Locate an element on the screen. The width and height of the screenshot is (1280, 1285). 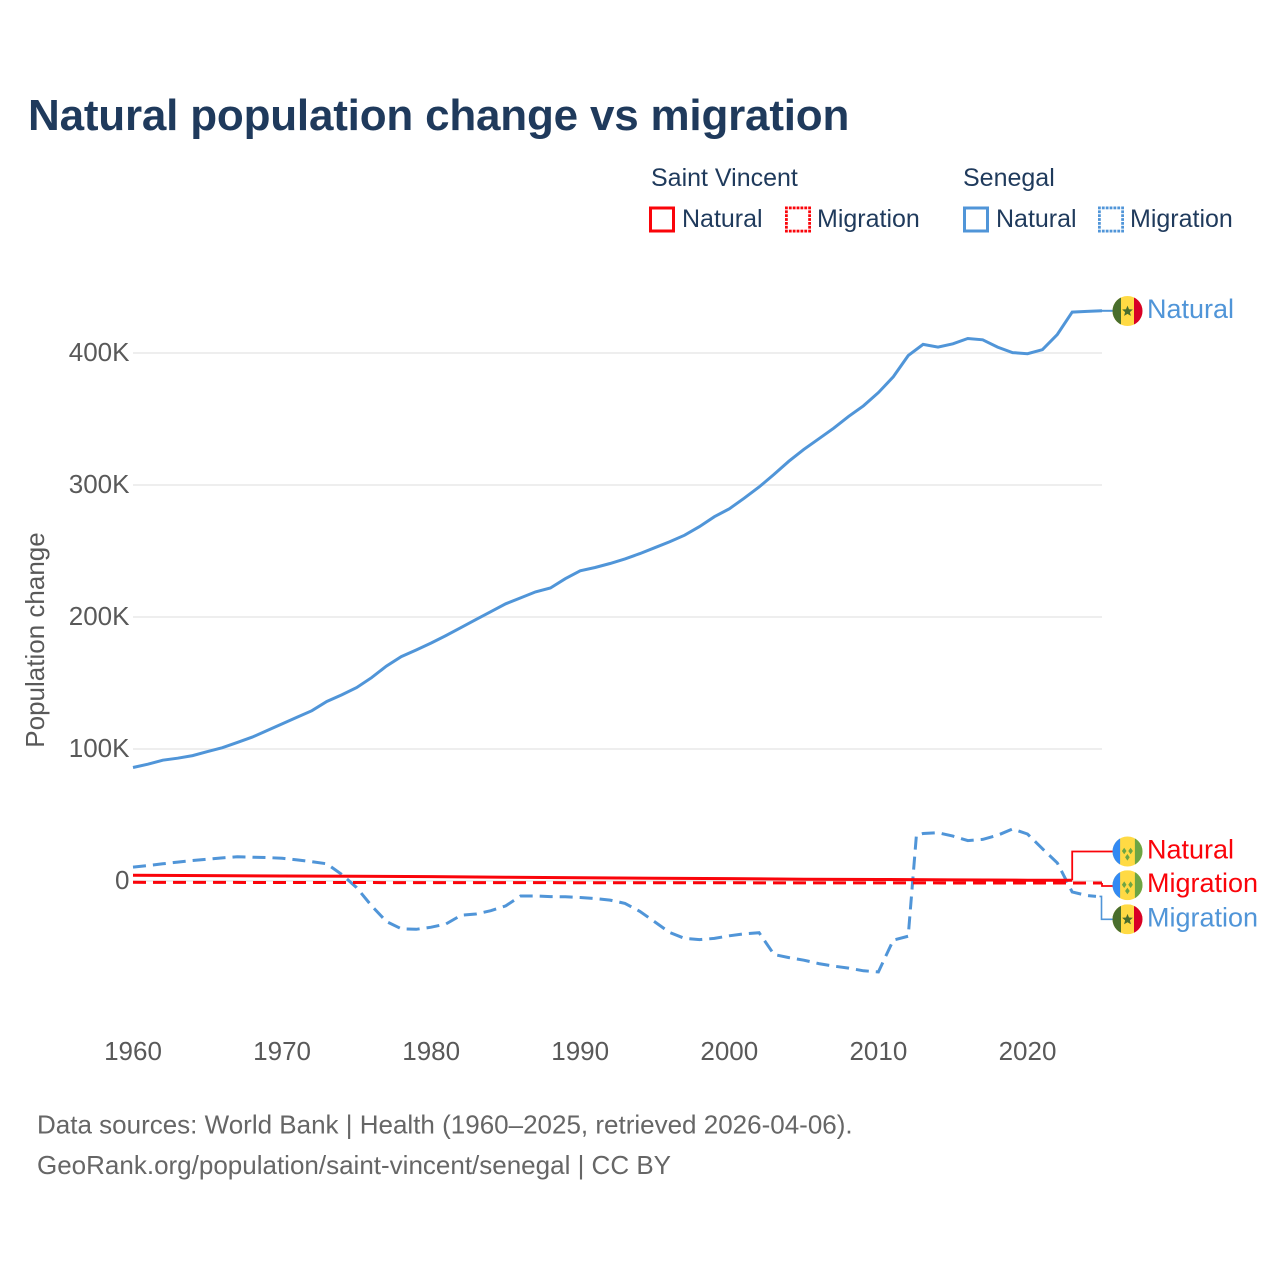
svg-text: Senegal is located at coordinates (1009, 178).